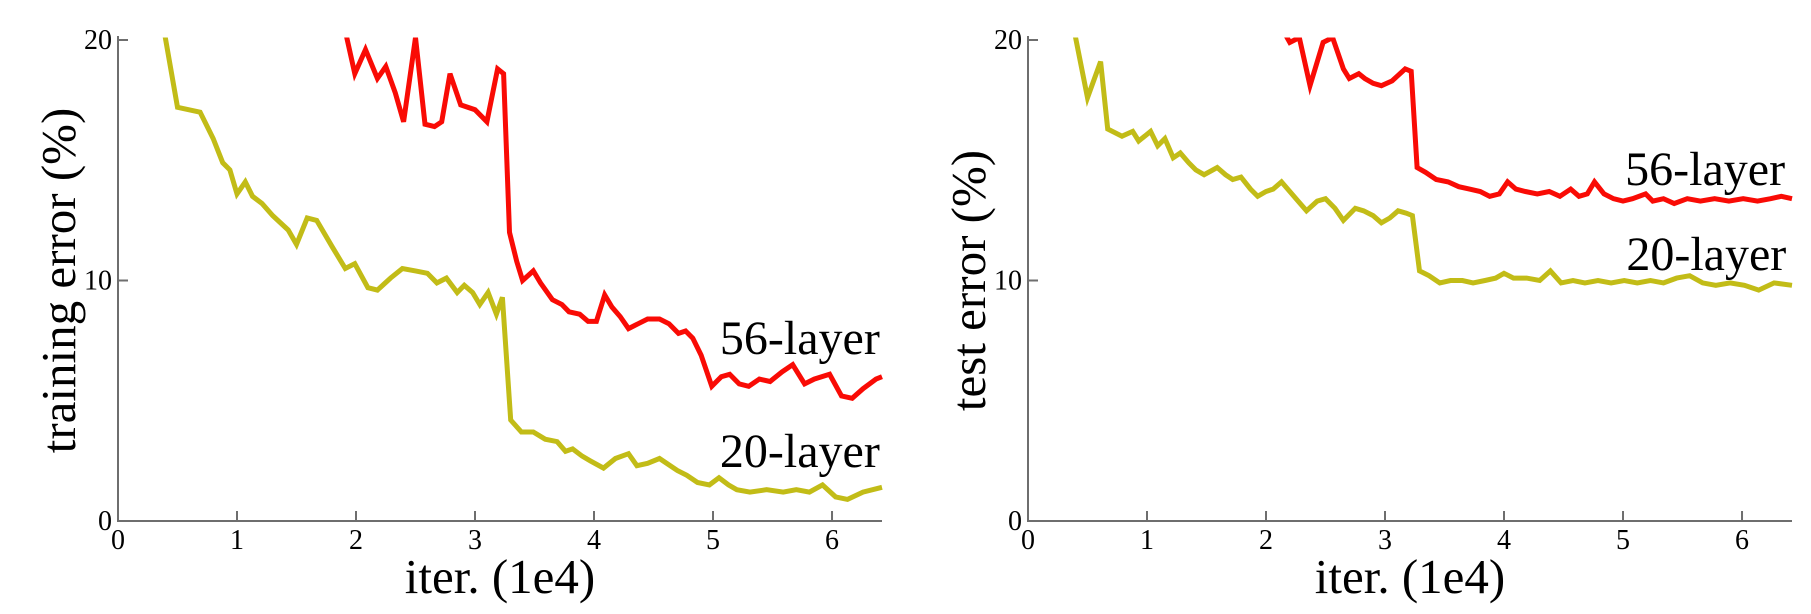  Describe the element at coordinates (1538, 122) in the screenshot. I see `series-line-56-layer` at that location.